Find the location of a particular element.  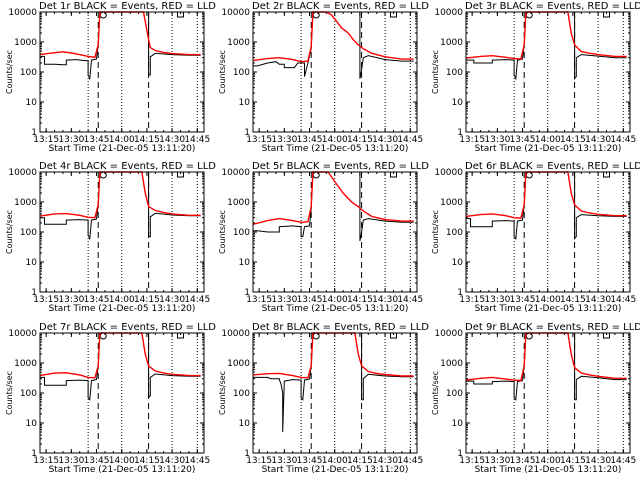

chart-title: Det 8r BLACK = Events, RED = LLD is located at coordinates (340, 327).